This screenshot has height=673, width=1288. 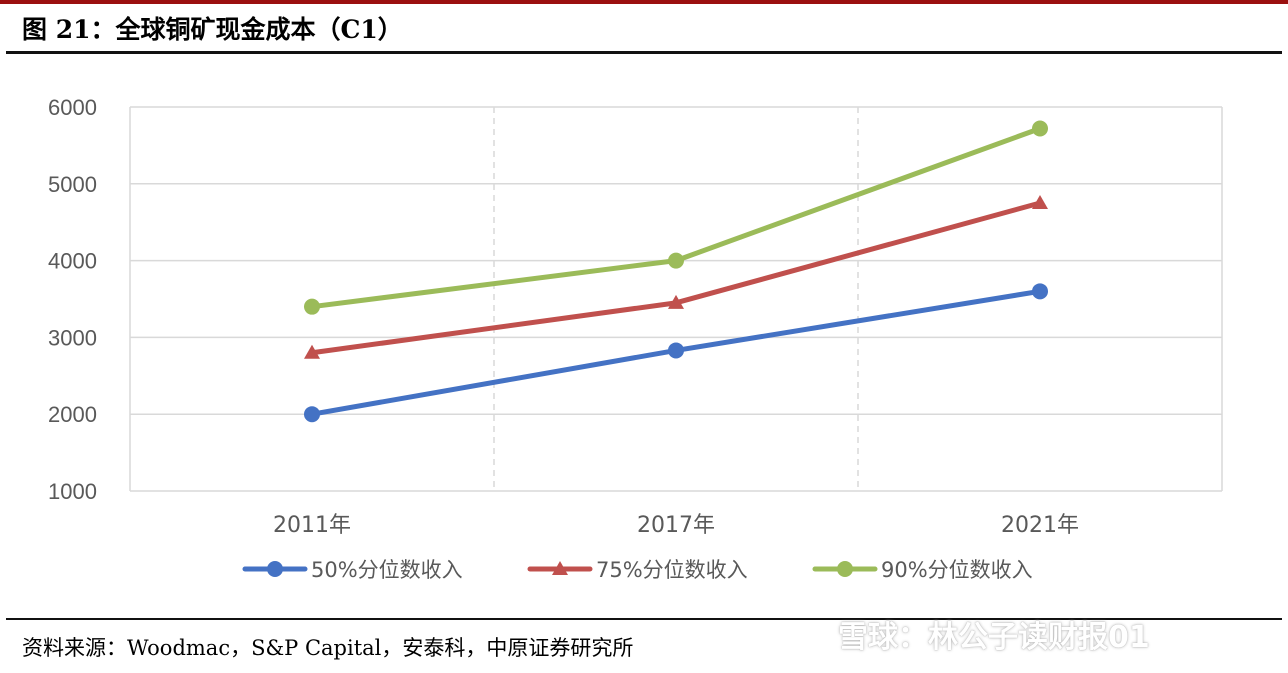 What do you see at coordinates (672, 570) in the screenshot?
I see `legend-label: 75%分位数收入` at bounding box center [672, 570].